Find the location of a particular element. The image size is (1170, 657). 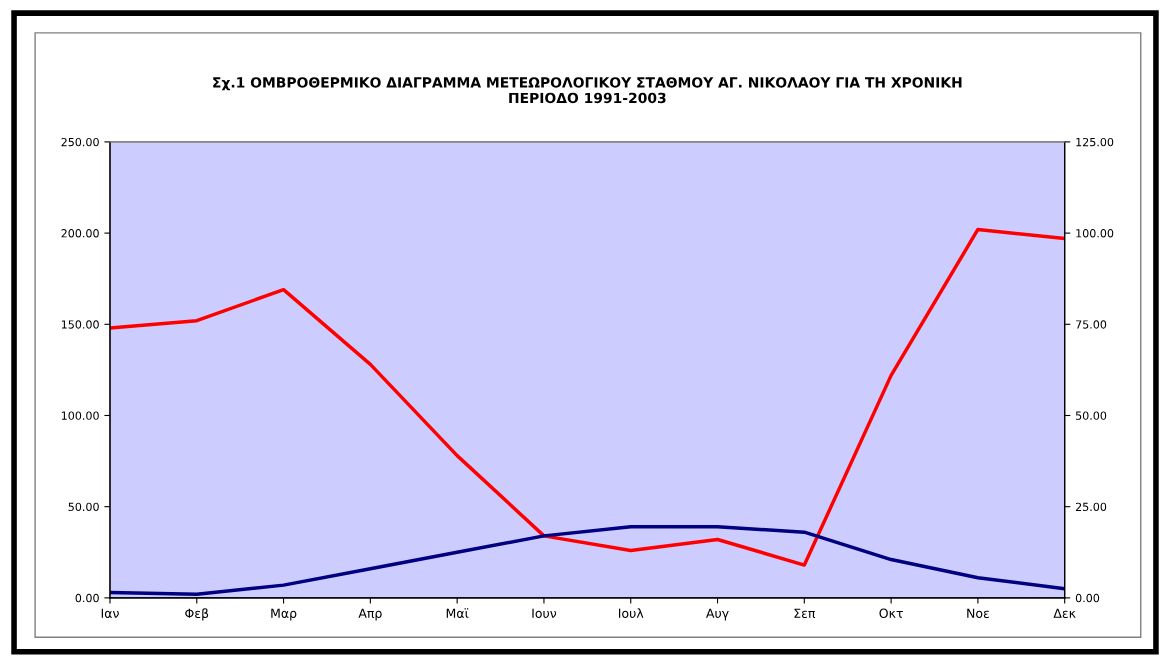

y-tick-label: 50.00 is located at coordinates (83, 507).